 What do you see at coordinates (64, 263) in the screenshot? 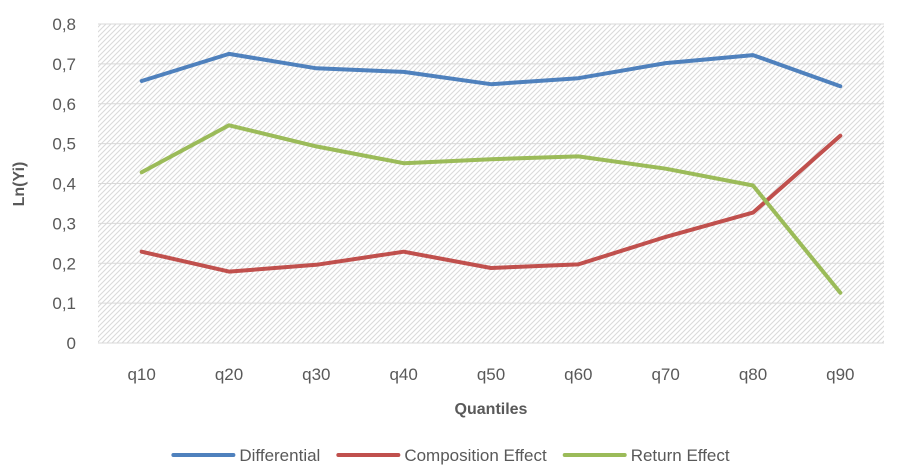
I see `y-tick-label: 0,2` at bounding box center [64, 263].